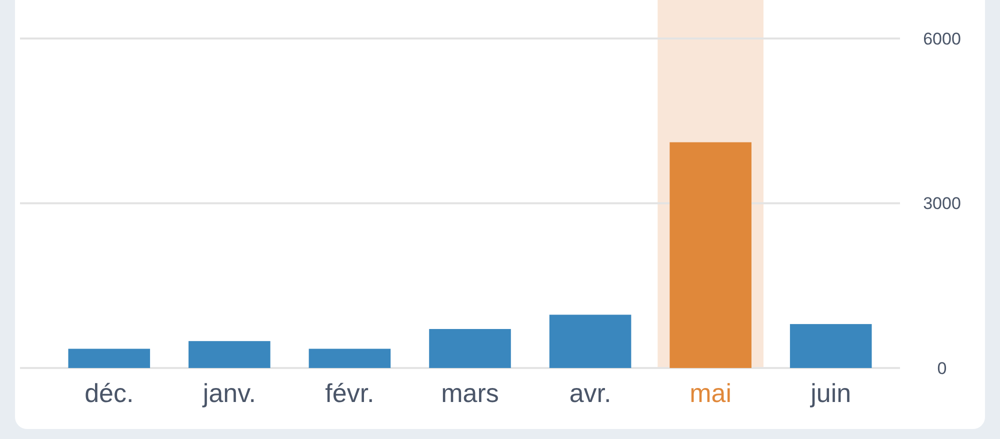 The height and width of the screenshot is (439, 1000). Describe the element at coordinates (229, 393) in the screenshot. I see `x-tick-label: janv.` at that location.